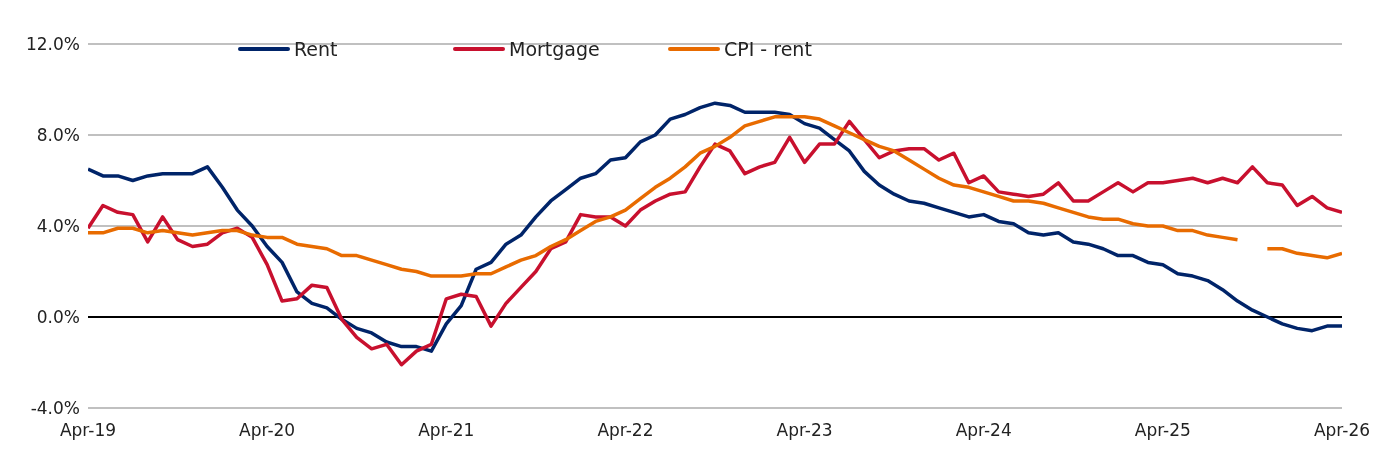 This screenshot has width=1375, height=452. What do you see at coordinates (983, 430) in the screenshot?
I see `x-tick-label: Apr-24` at bounding box center [983, 430].